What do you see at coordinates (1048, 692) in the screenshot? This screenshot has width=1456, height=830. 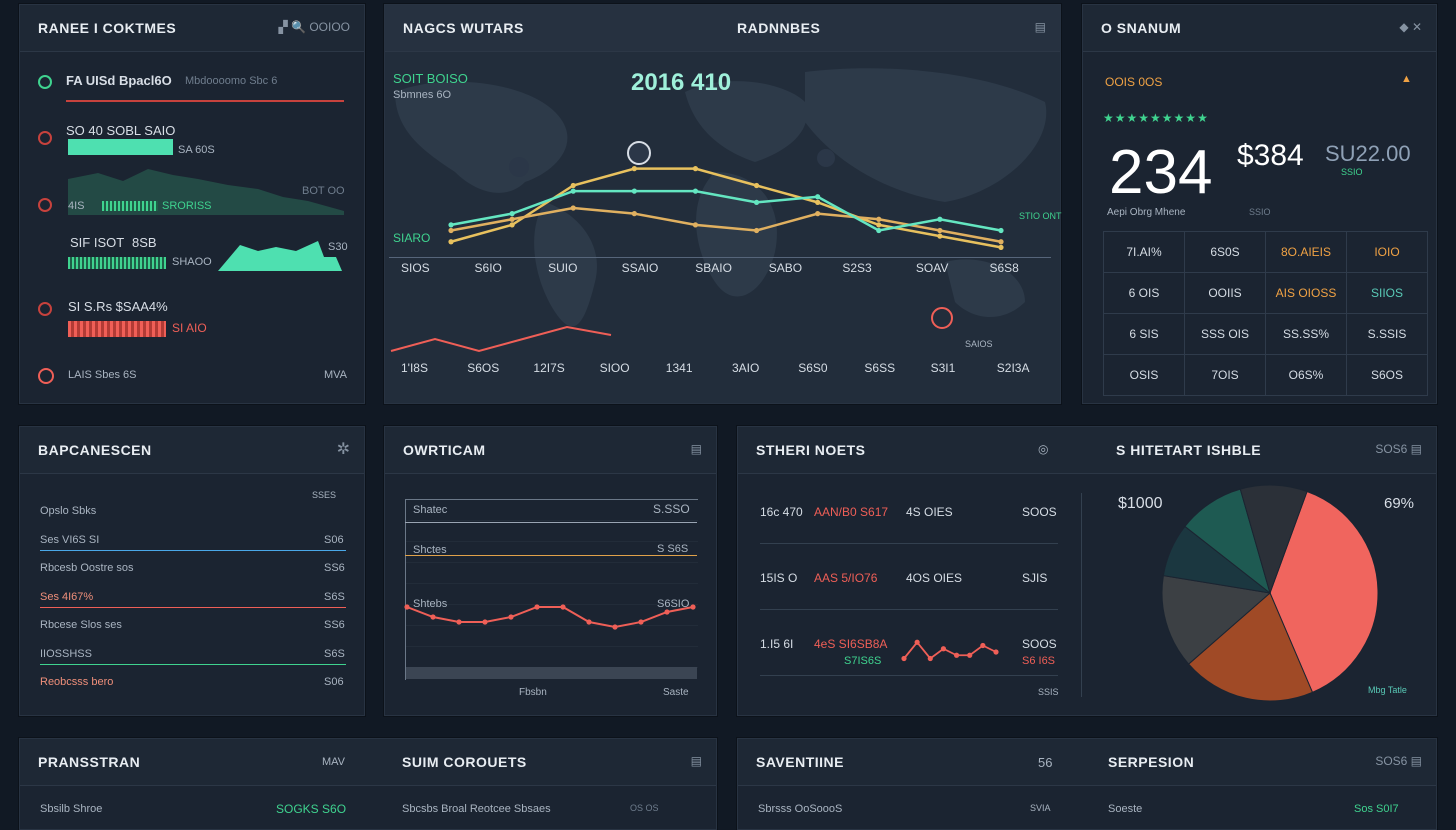 I see `notes-footer: SSIS` at bounding box center [1048, 692].